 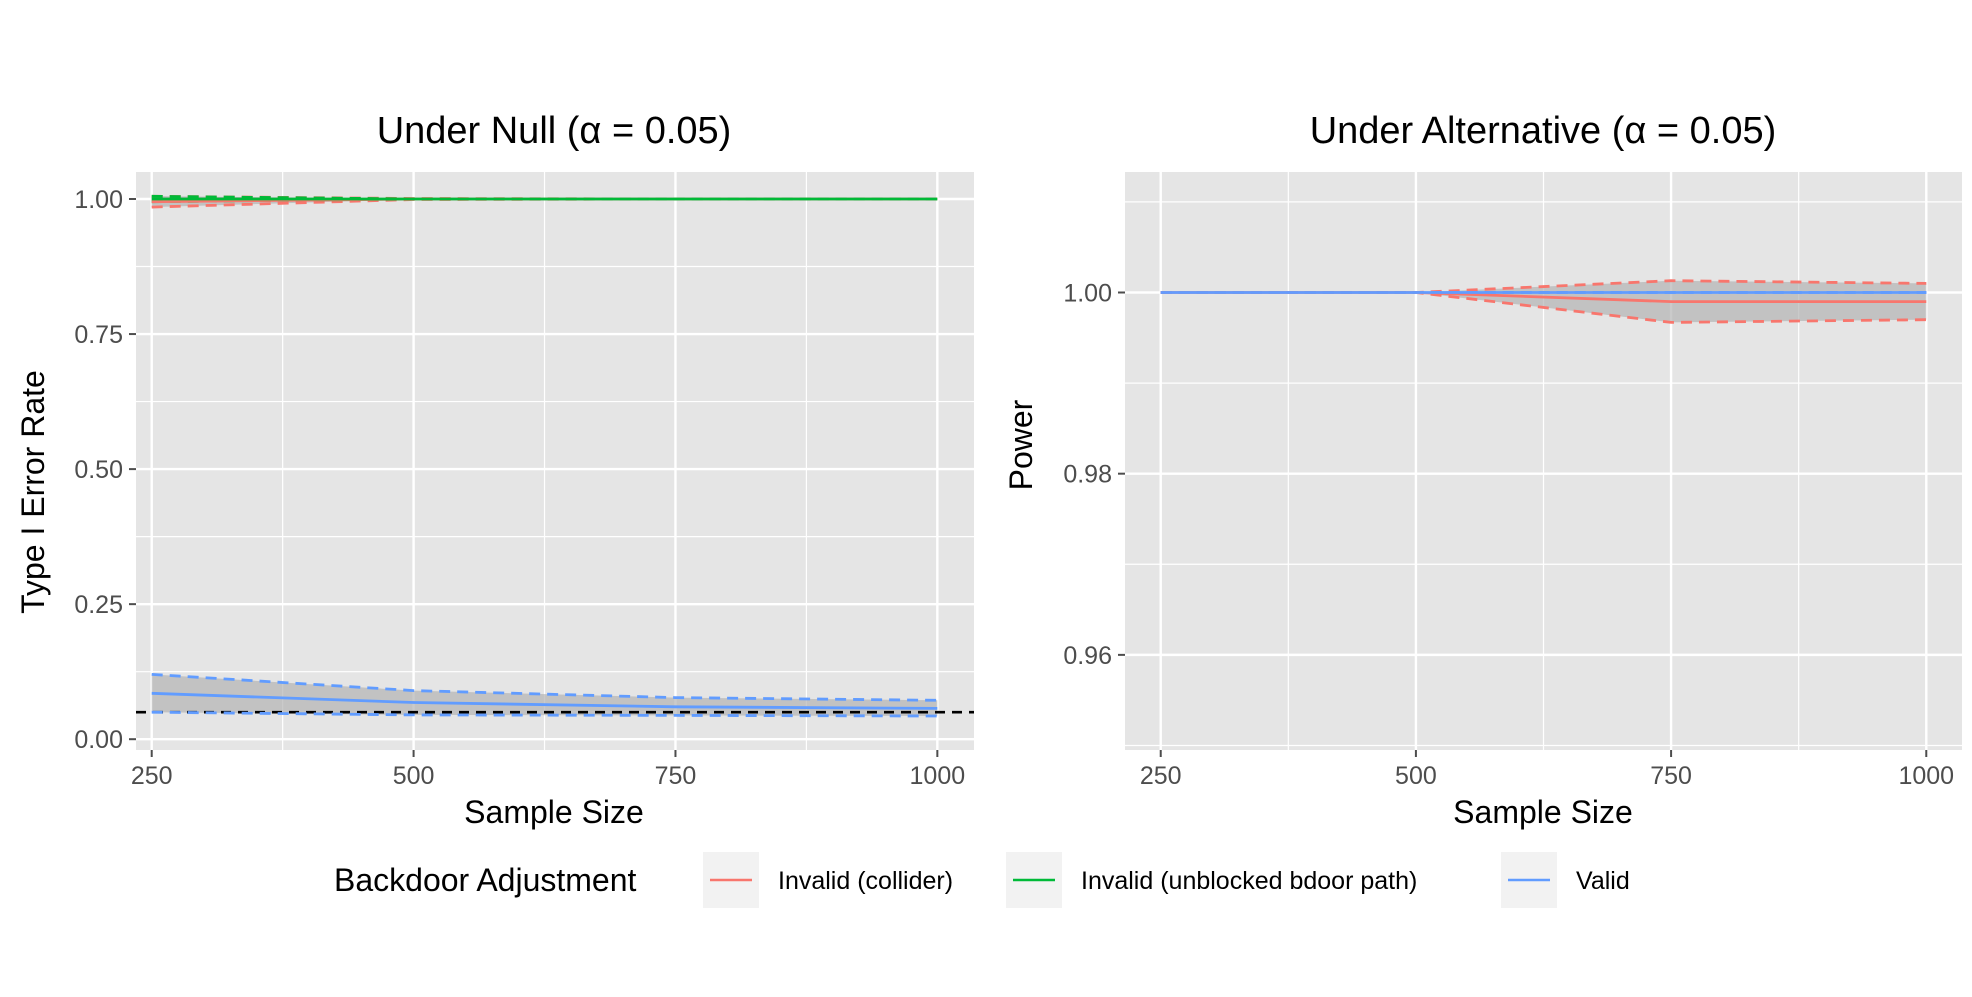 I want to click on right-x-tick-label: 250, so click(x=1161, y=776).